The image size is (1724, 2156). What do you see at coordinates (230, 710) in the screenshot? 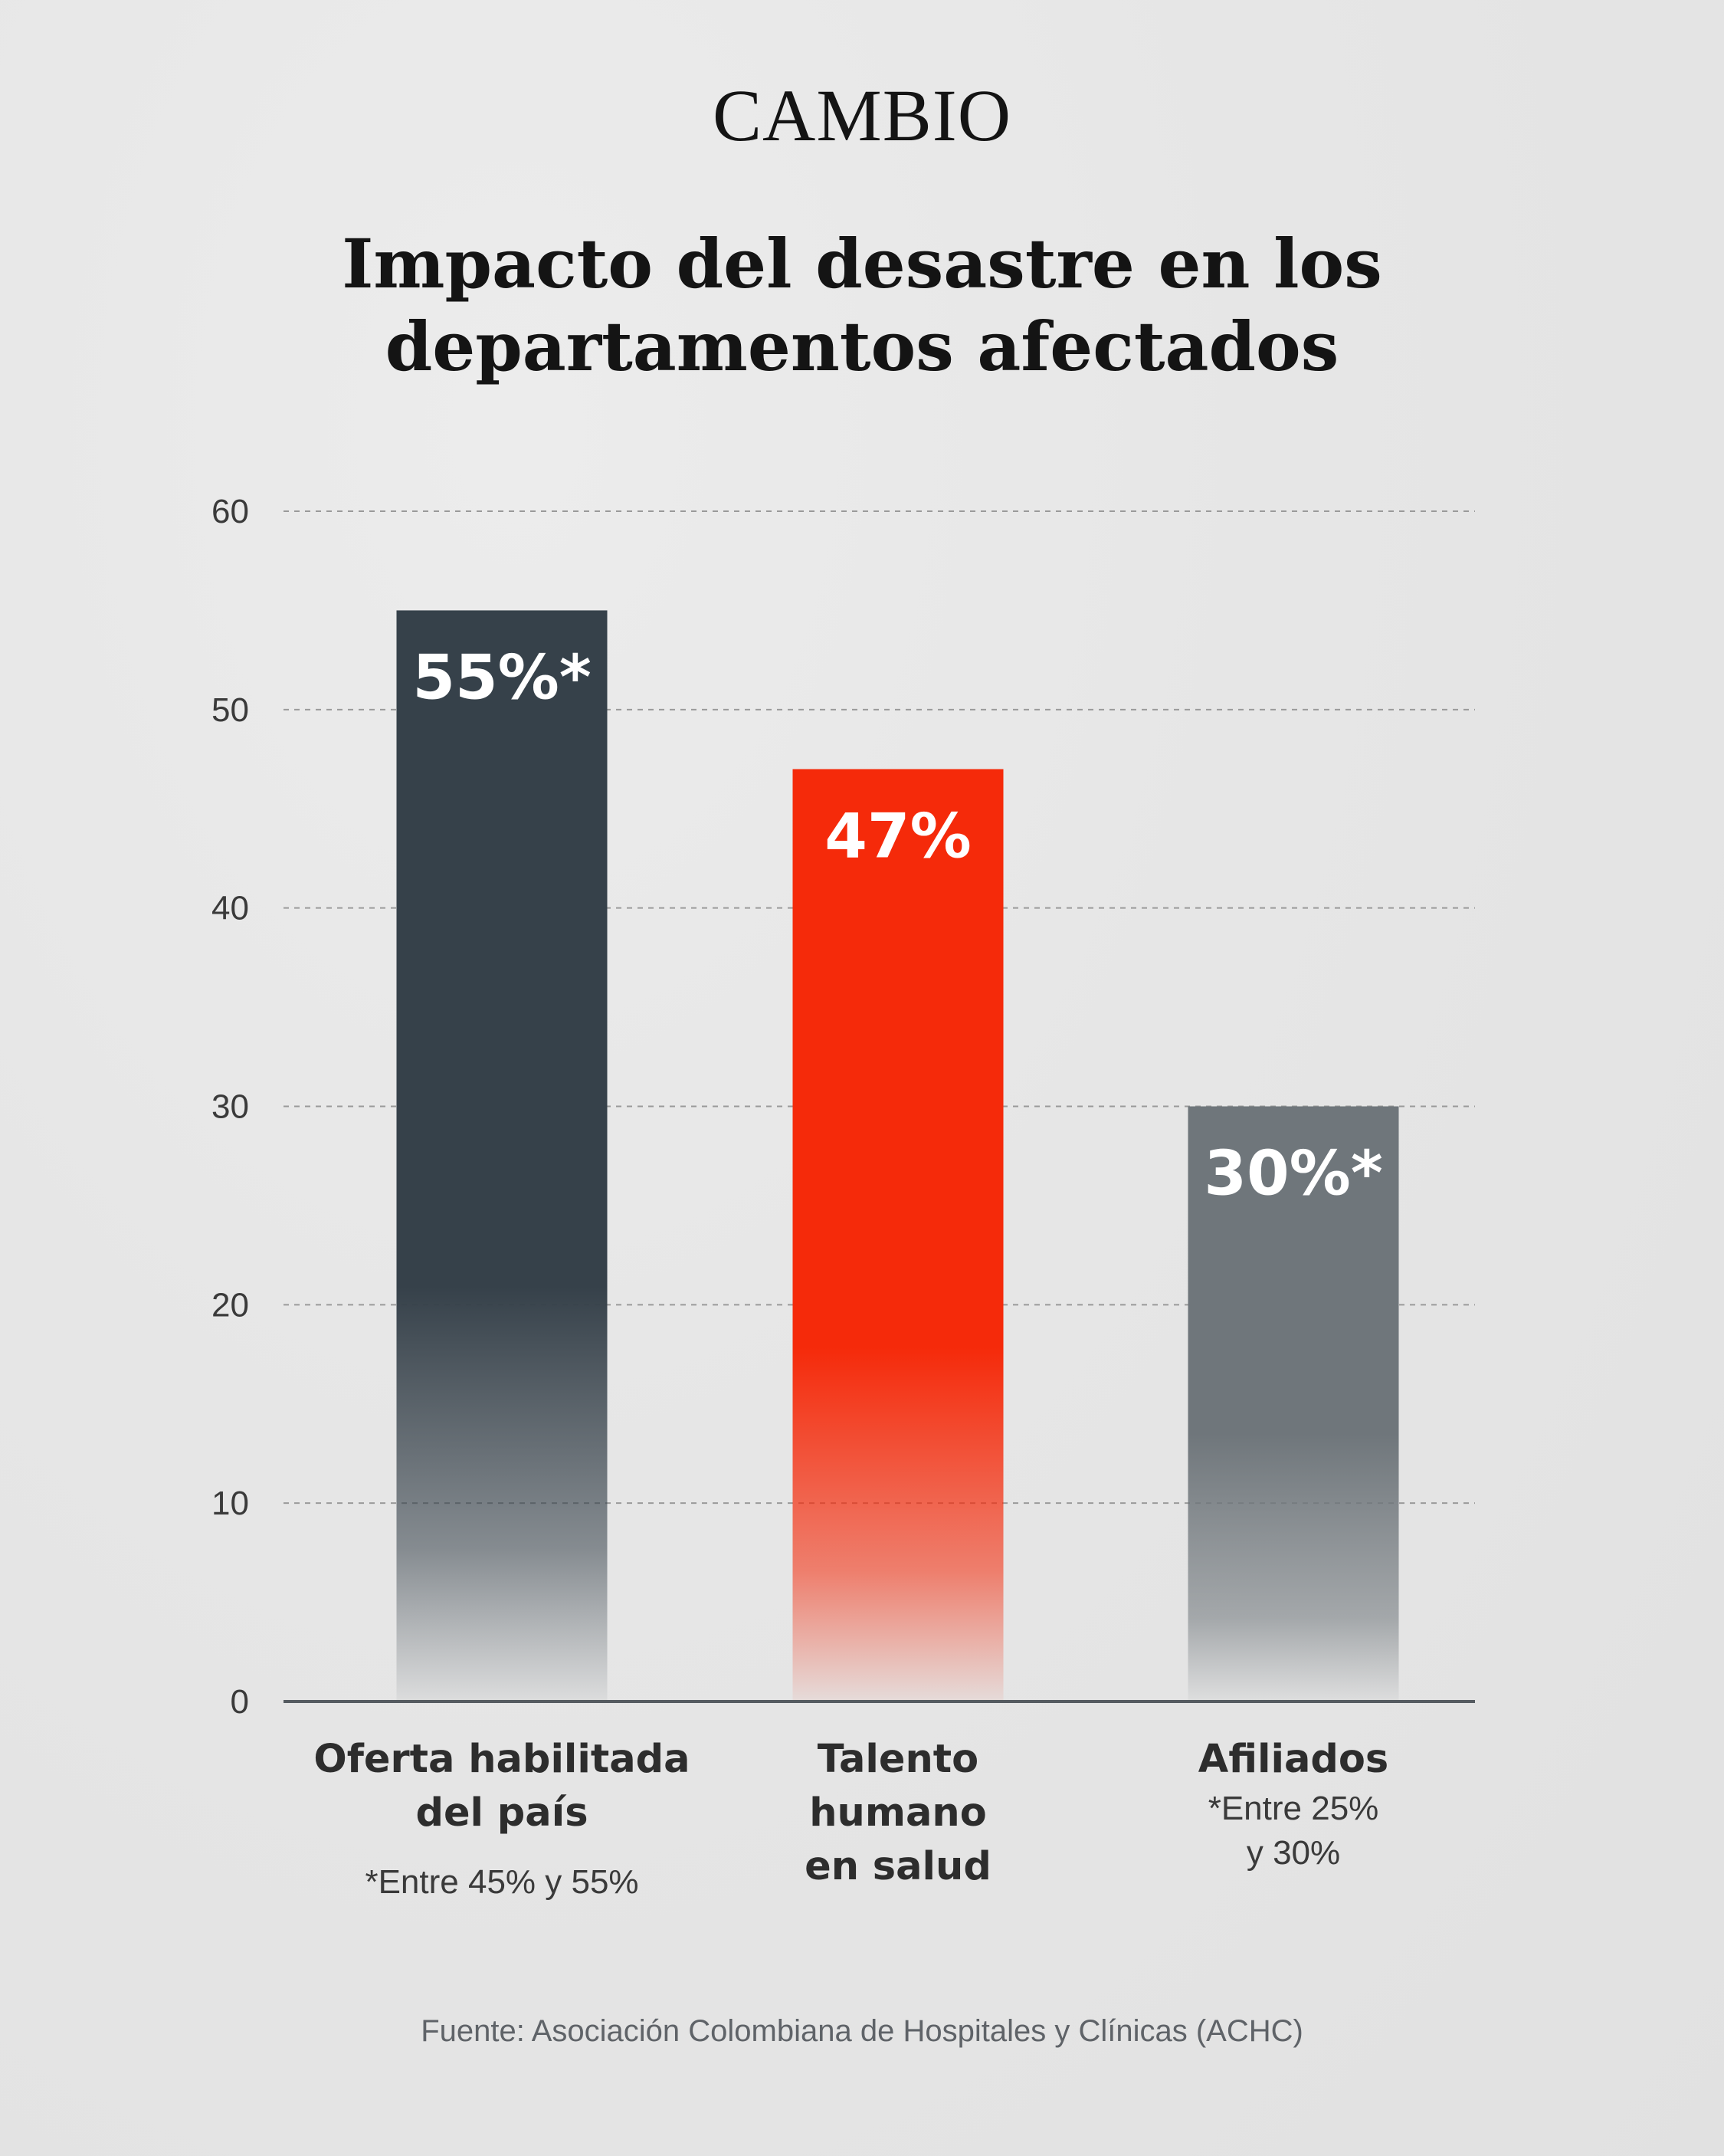
I see `y-tick-label-50: 50` at bounding box center [230, 710].